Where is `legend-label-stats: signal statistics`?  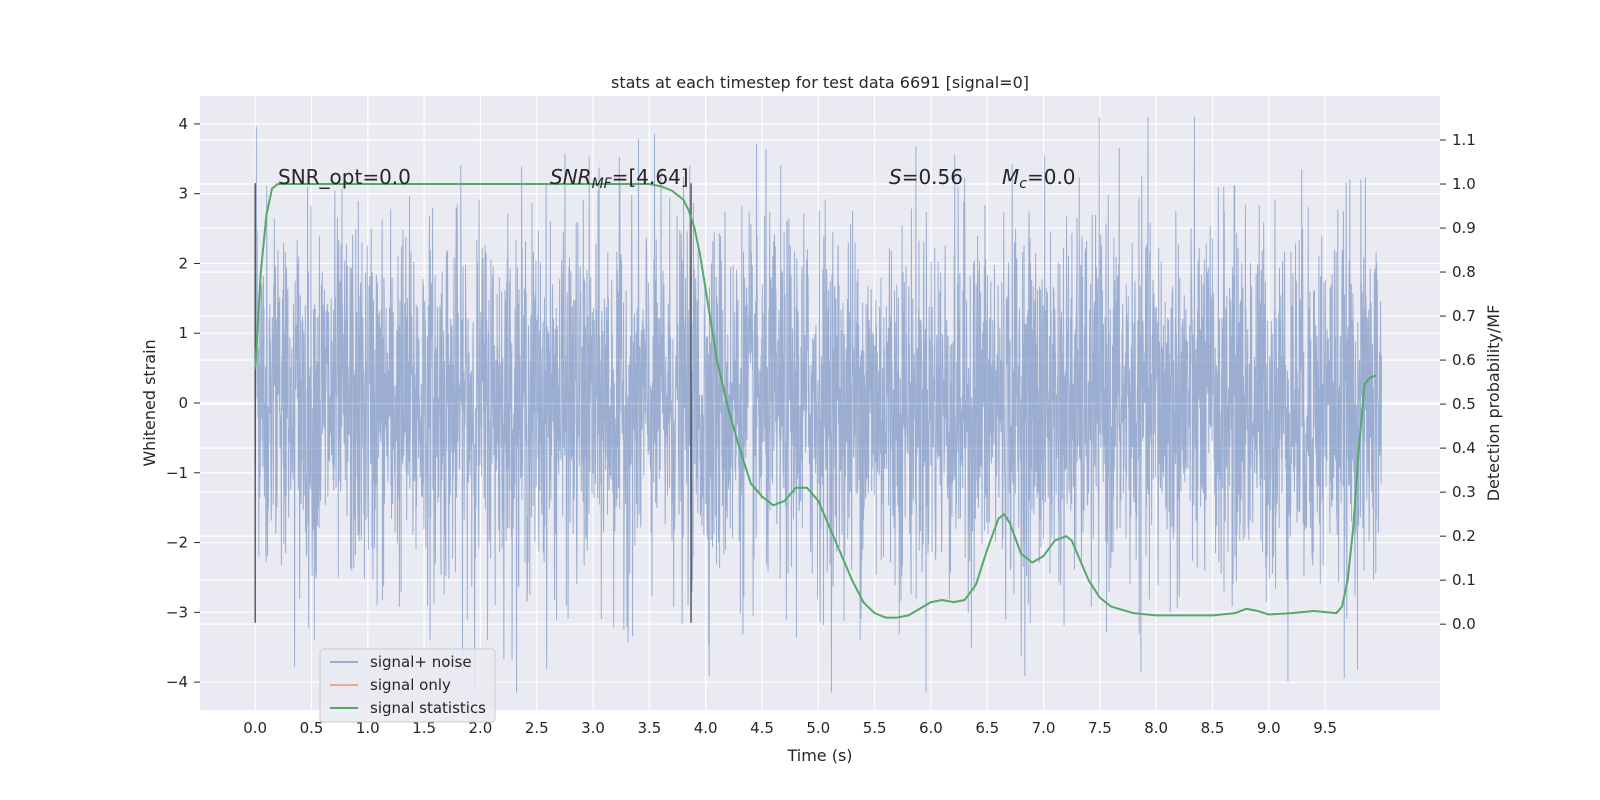
legend-label-stats: signal statistics is located at coordinates (428, 708).